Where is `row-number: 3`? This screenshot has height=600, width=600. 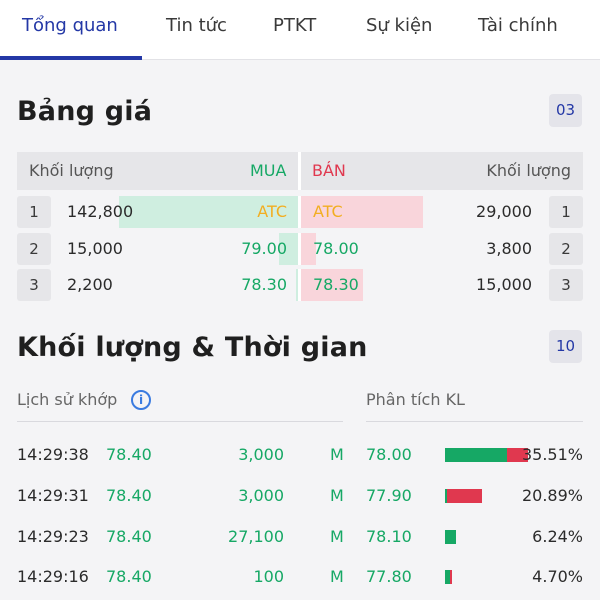 row-number: 3 is located at coordinates (34, 285).